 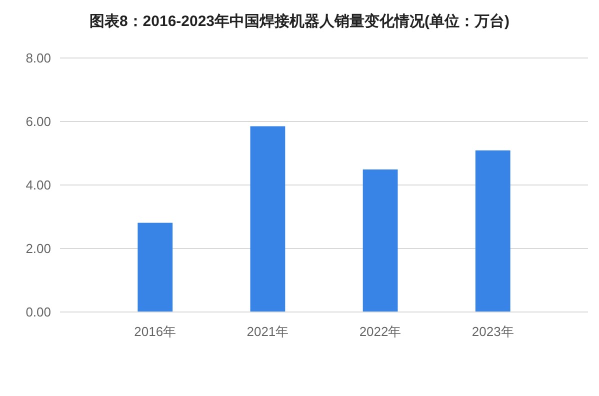 I want to click on y-tick-label: 8.00, so click(x=38, y=58).